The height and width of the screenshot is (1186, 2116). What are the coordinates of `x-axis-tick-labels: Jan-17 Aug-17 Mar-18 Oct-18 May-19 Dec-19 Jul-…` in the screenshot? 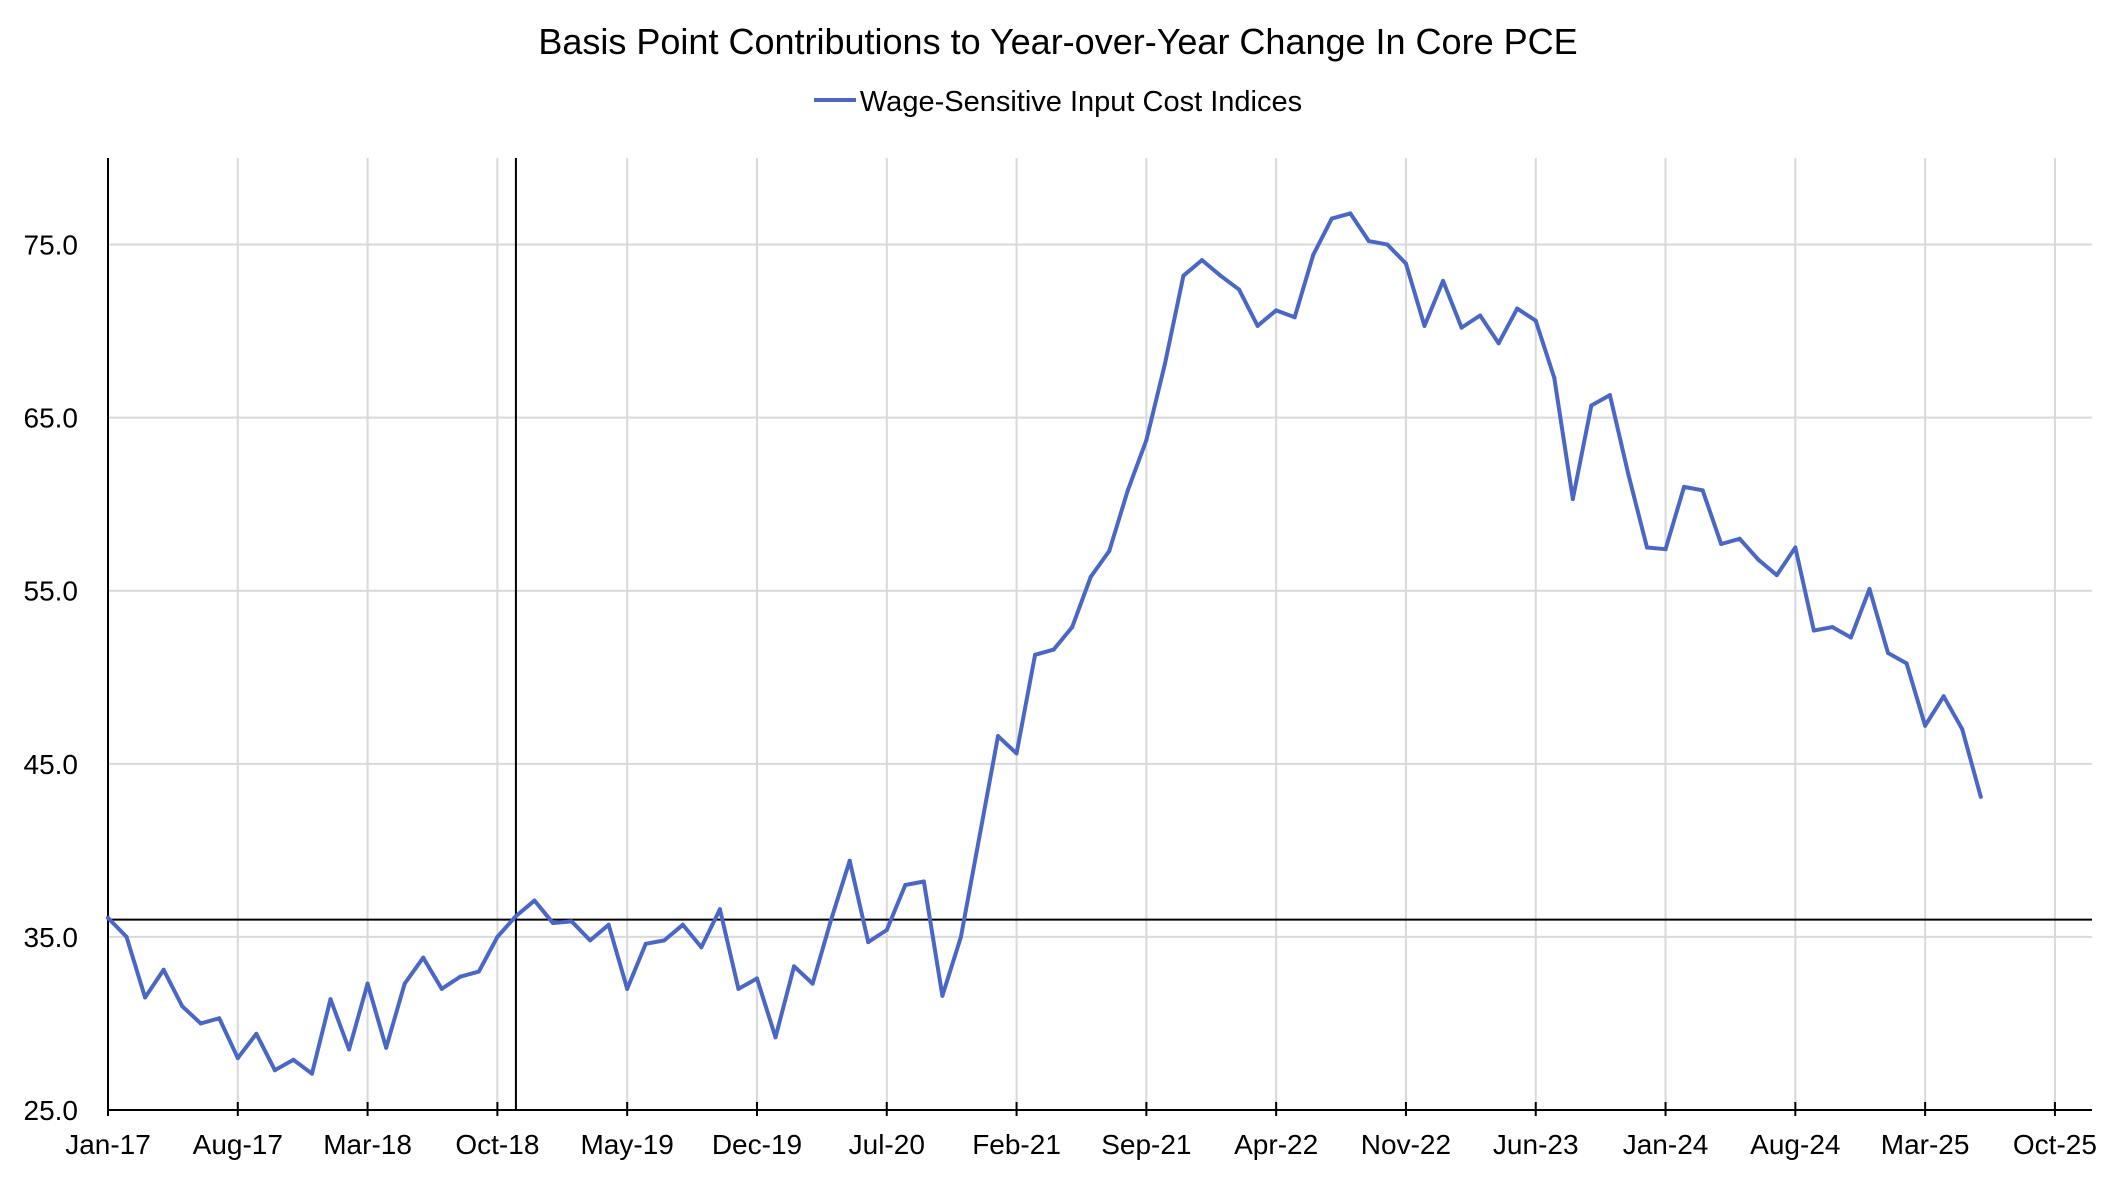 It's located at (1081, 1144).